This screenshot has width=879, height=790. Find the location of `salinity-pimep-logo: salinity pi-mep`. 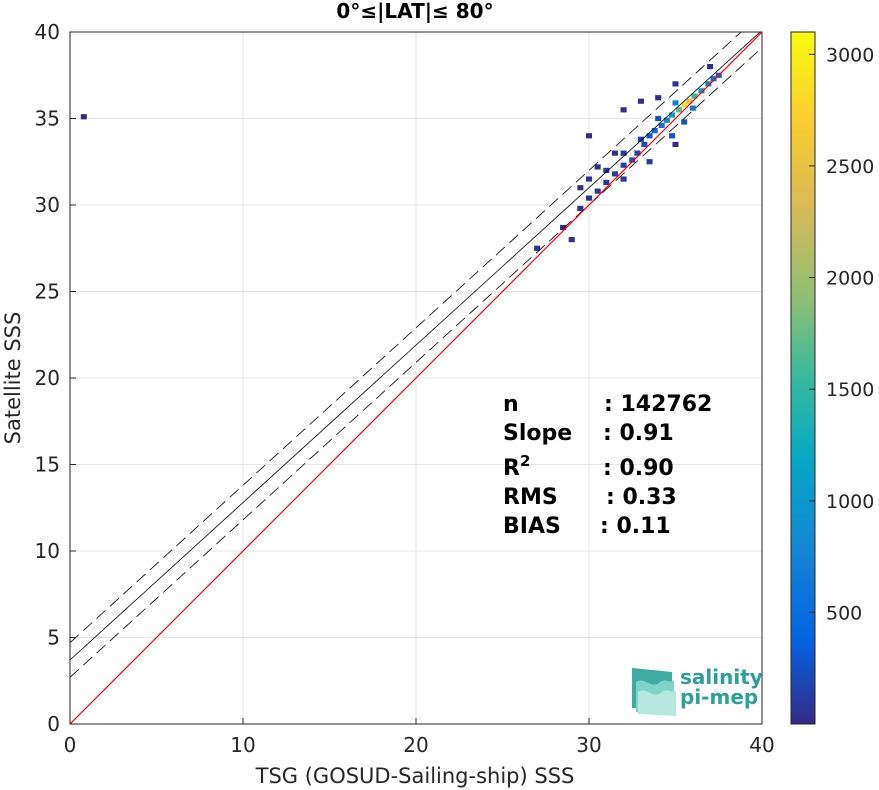

salinity-pimep-logo: salinity pi-mep is located at coordinates (697, 690).